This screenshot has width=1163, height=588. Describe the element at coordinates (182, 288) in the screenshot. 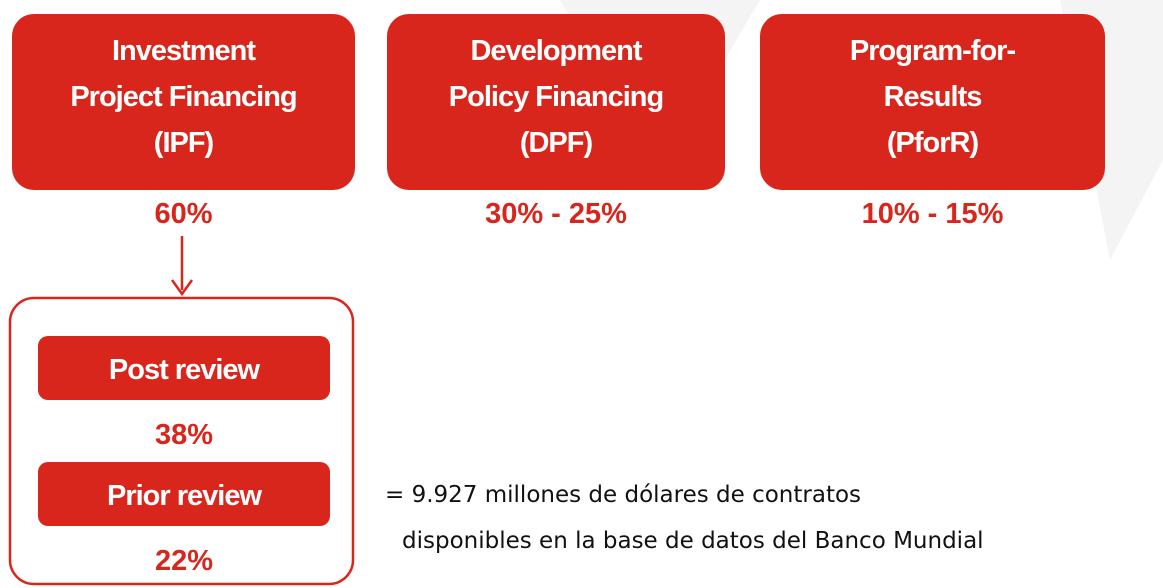

I see `arrow-head` at that location.